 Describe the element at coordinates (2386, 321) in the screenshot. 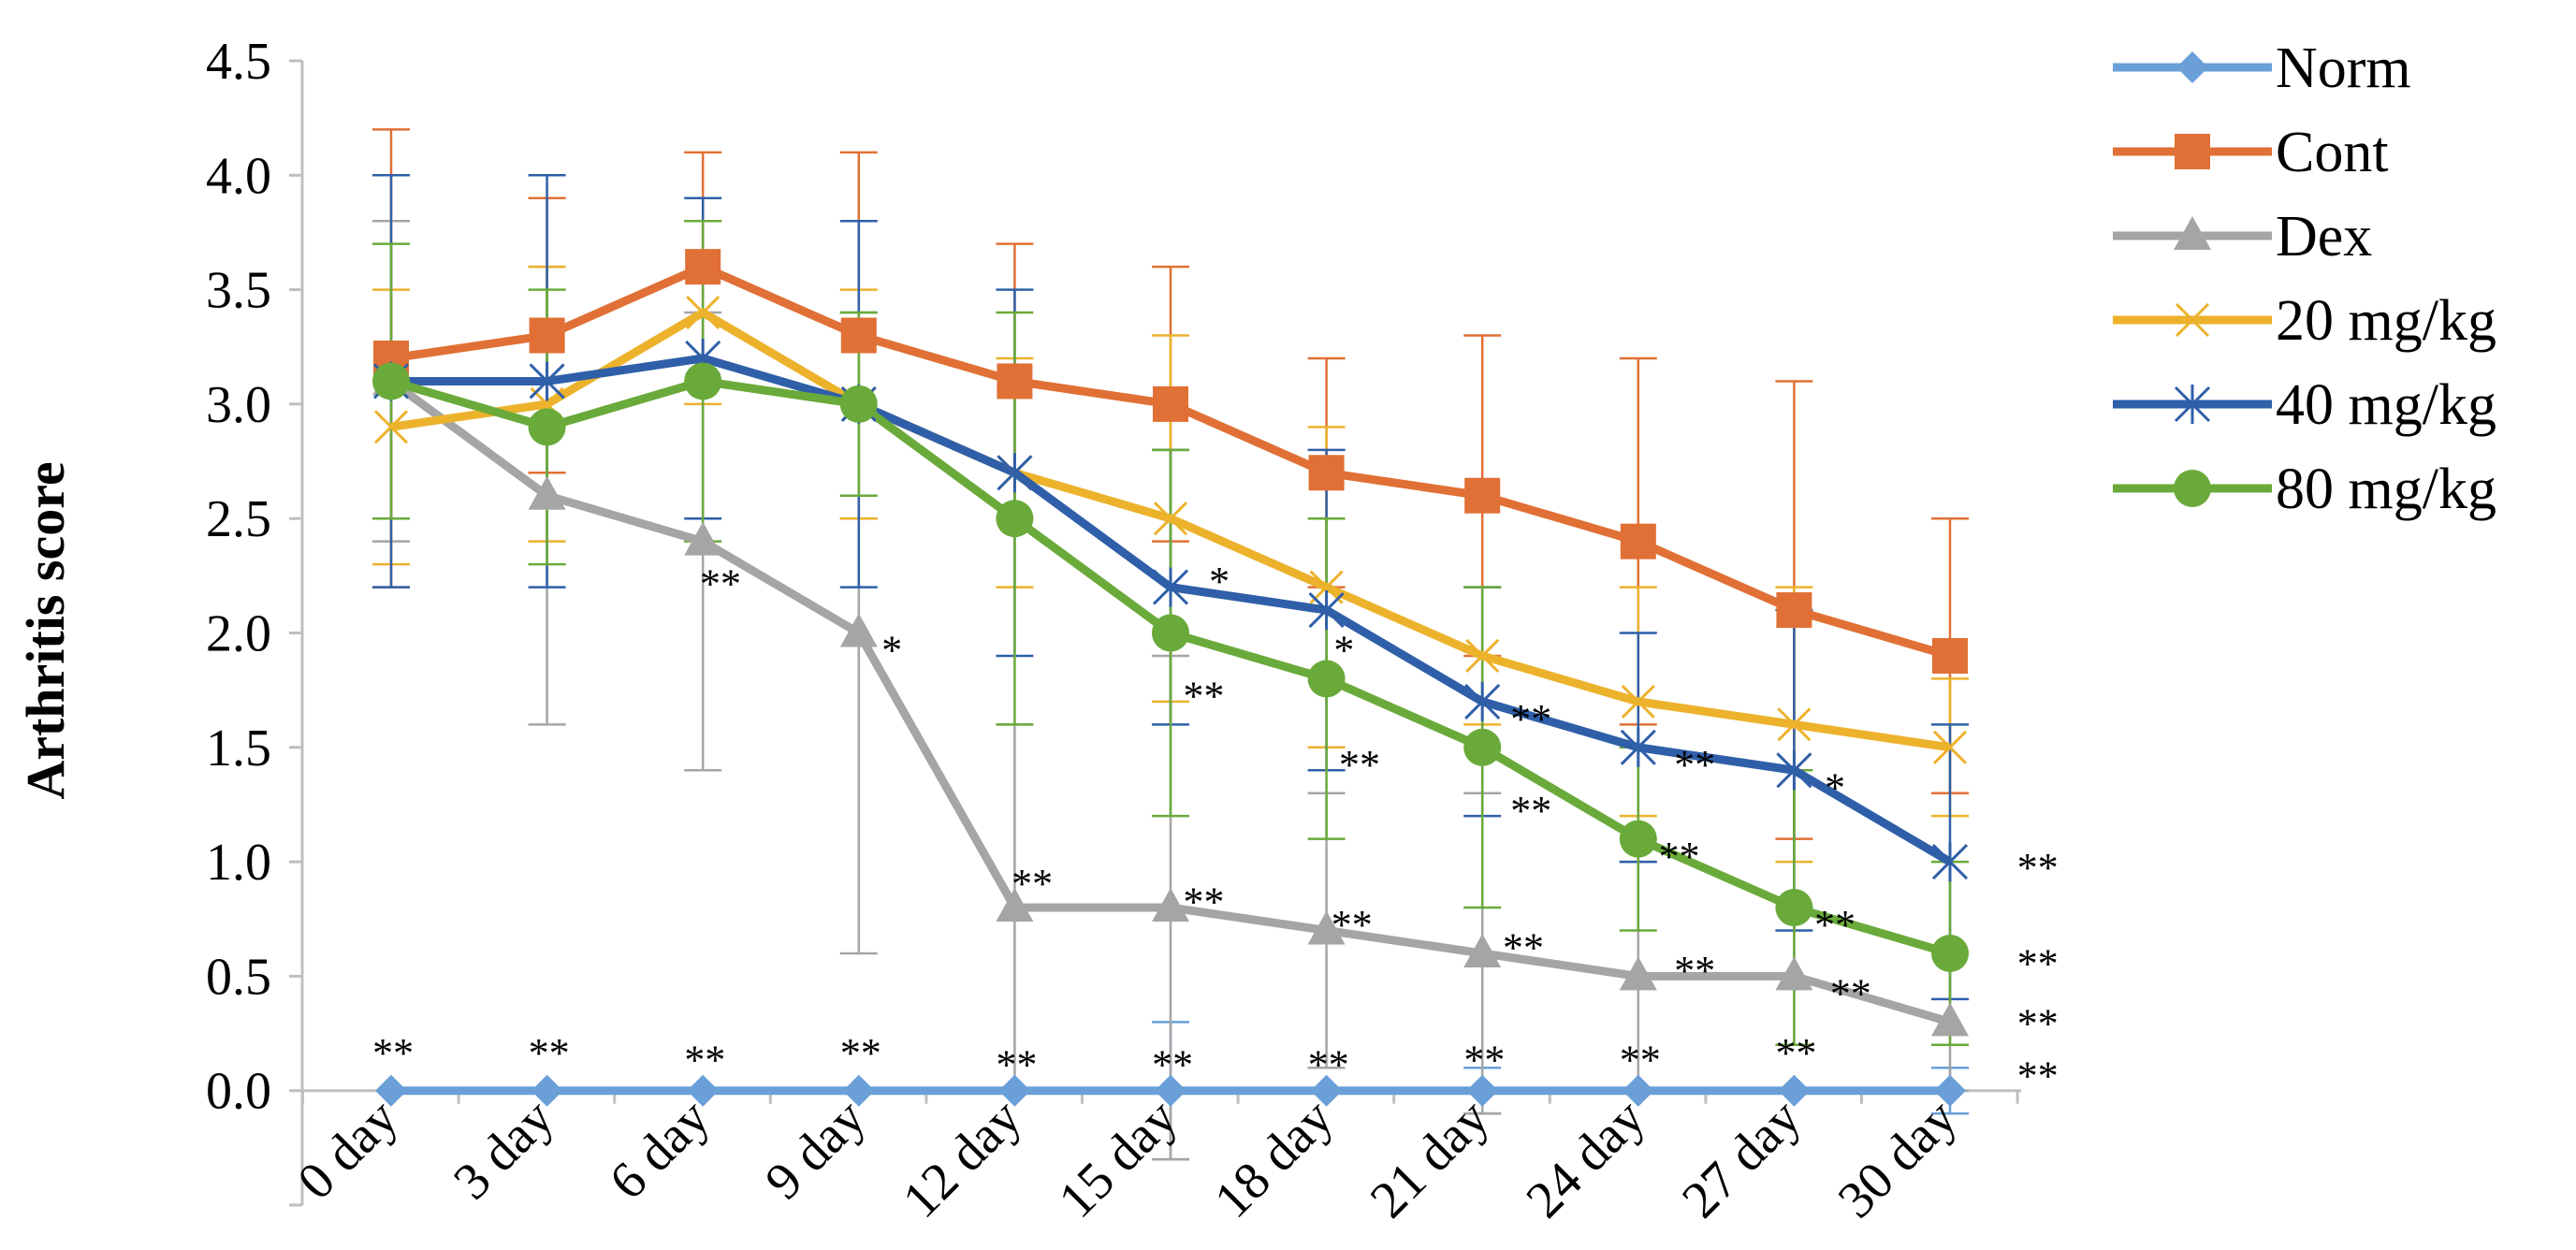

I see `legend-label: 20 mg/kg` at that location.